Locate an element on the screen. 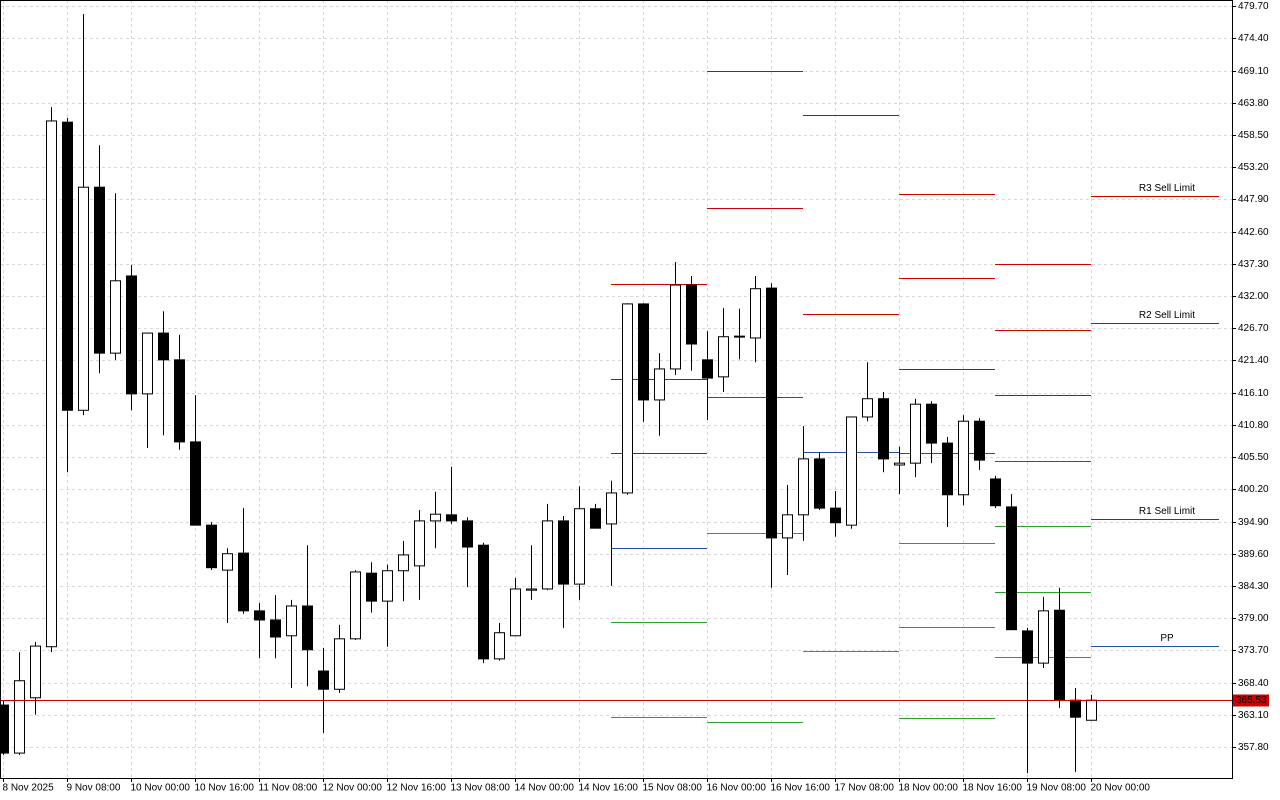 This screenshot has width=1280, height=800. y-tick-label: 357.80 is located at coordinates (1253, 747).